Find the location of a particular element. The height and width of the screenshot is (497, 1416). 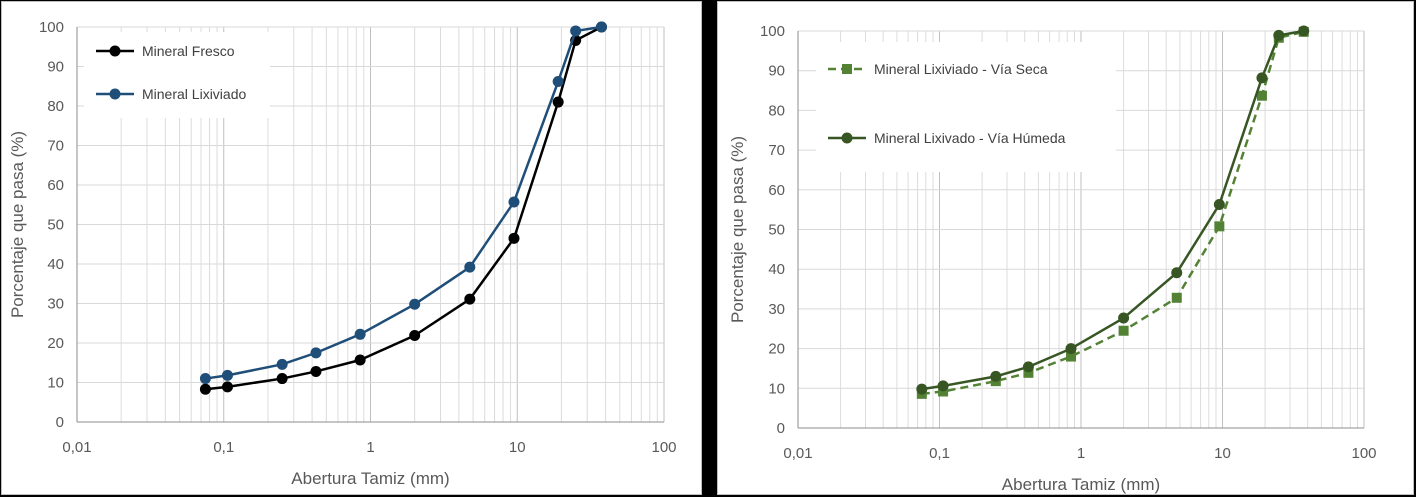

legend-label: Mineral Lixivado - Vía Húmeda is located at coordinates (970, 138).